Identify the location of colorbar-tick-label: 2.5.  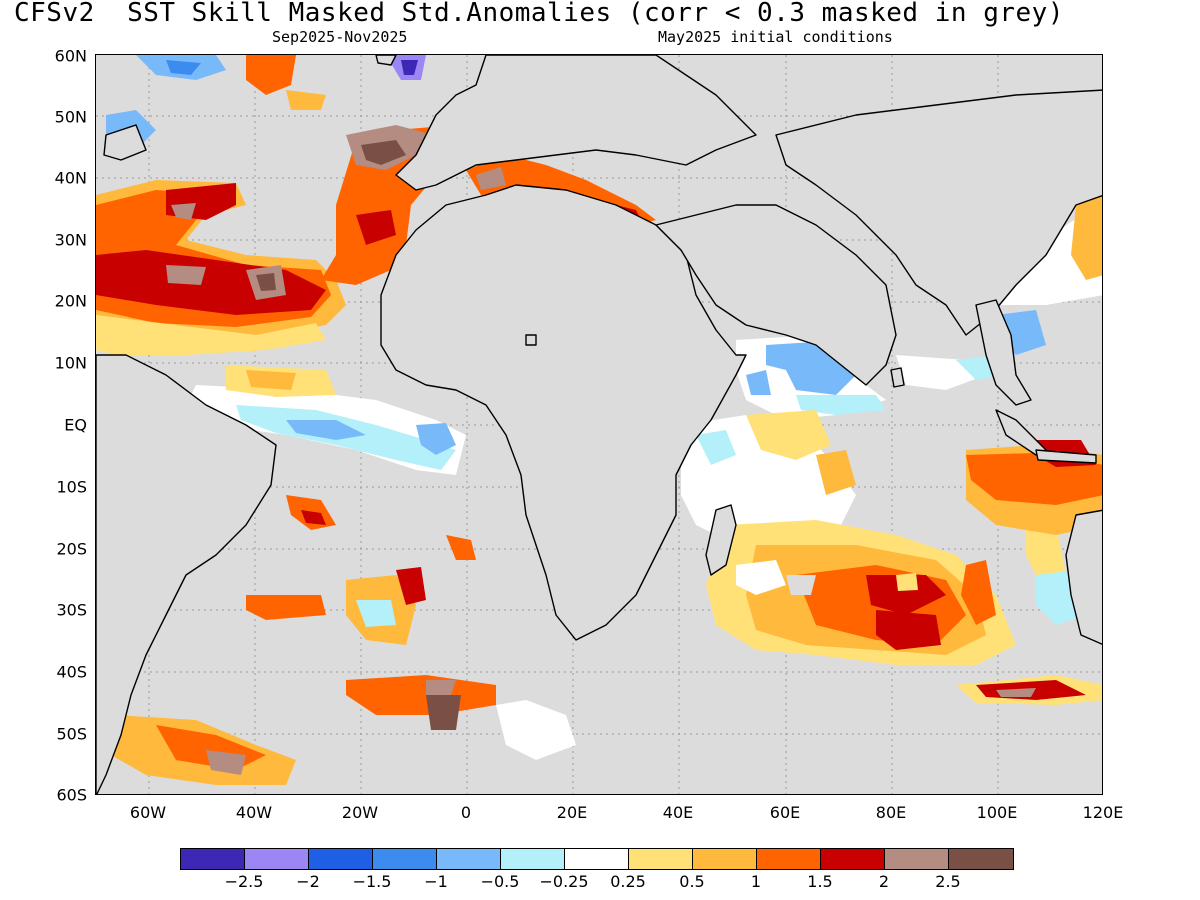
(948, 881).